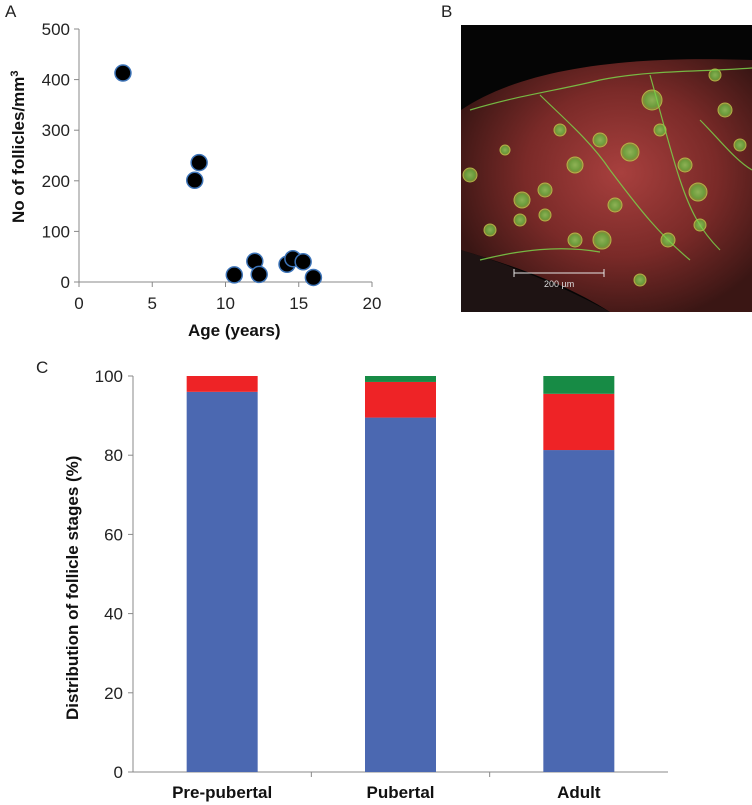 The height and width of the screenshot is (805, 752). I want to click on y-tick-label: 20, so click(113, 693).